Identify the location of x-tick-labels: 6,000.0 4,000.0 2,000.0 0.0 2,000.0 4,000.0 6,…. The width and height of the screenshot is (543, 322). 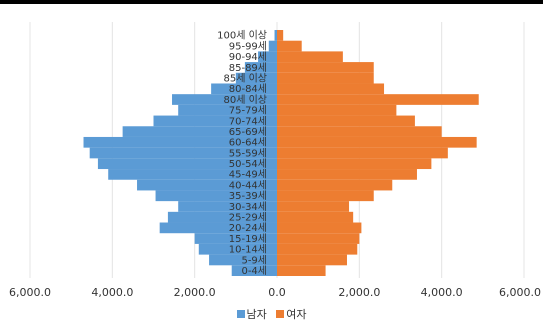
(275, 292).